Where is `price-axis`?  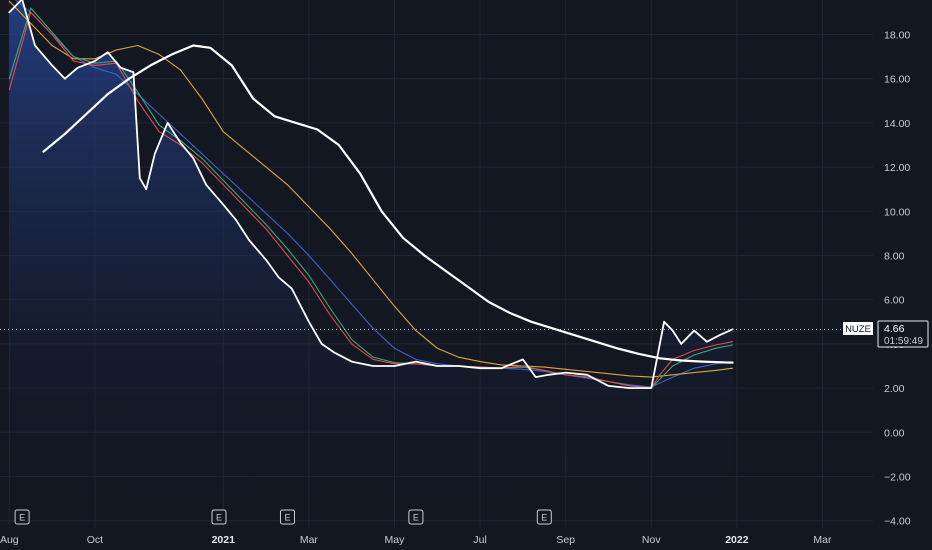
price-axis is located at coordinates (902, 275).